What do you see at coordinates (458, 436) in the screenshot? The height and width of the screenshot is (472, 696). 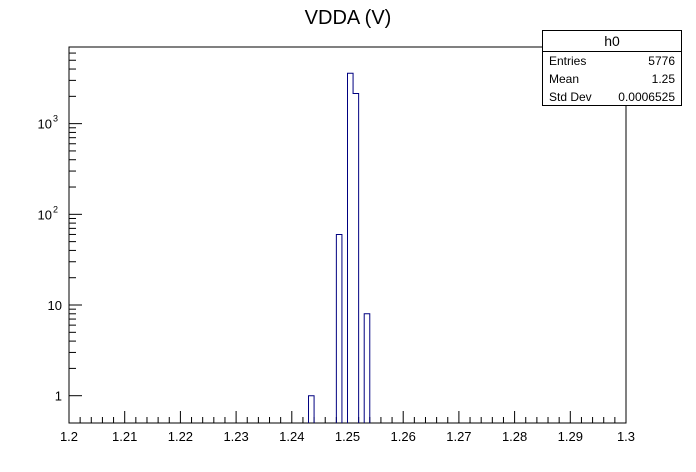 I see `x-tick-label: 1.27` at bounding box center [458, 436].